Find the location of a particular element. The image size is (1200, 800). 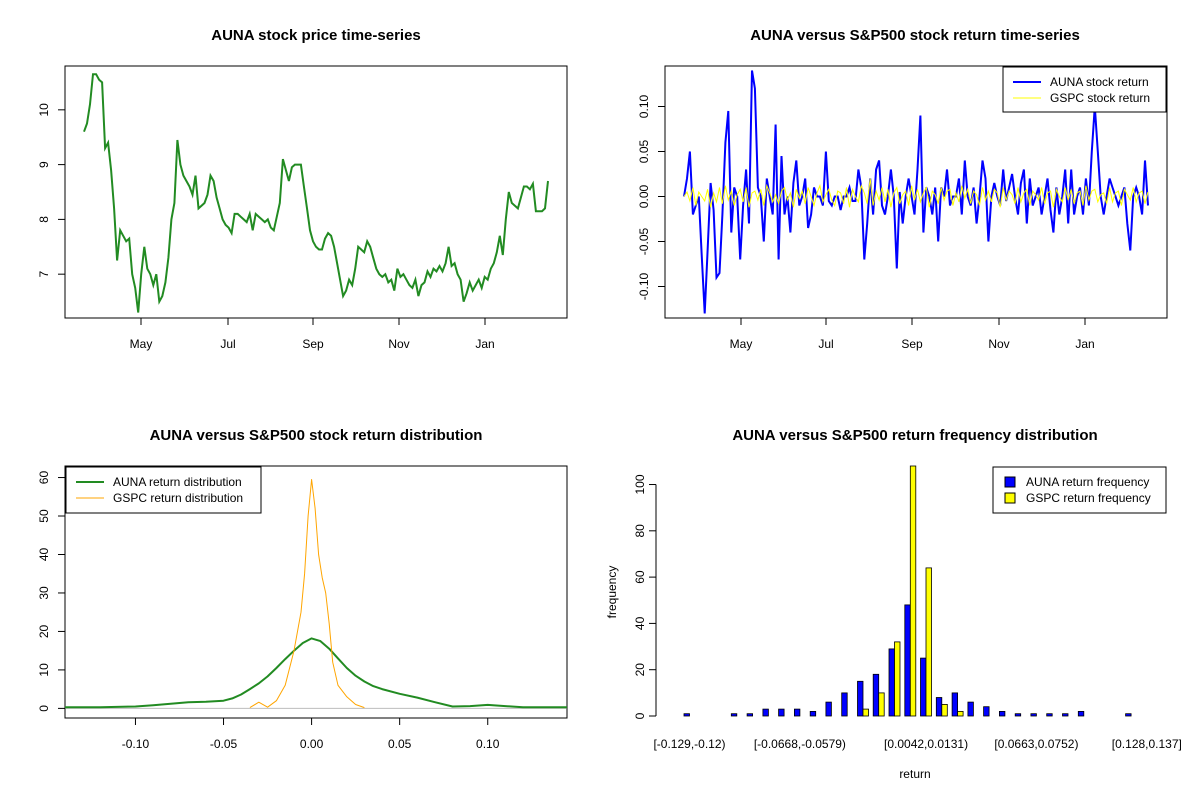

panel-3-legend-box is located at coordinates (163, 490).